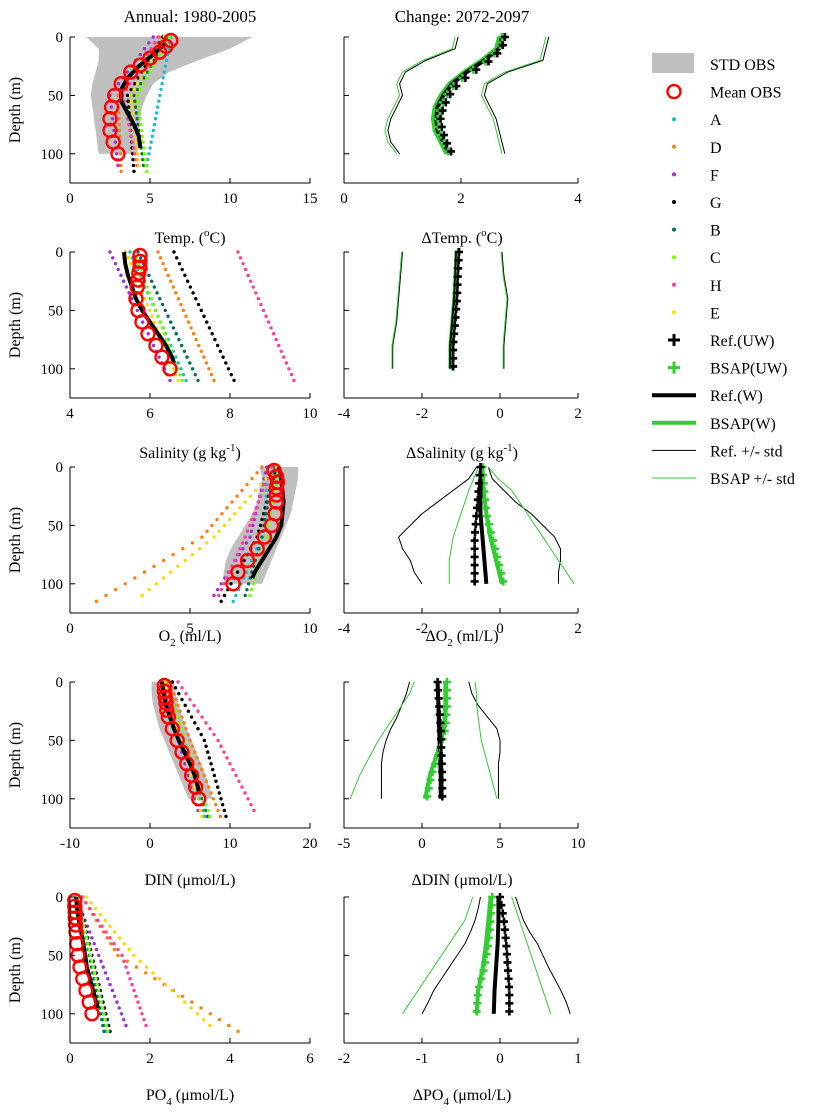 The width and height of the screenshot is (836, 1115). I want to click on legend-label: E, so click(715, 313).